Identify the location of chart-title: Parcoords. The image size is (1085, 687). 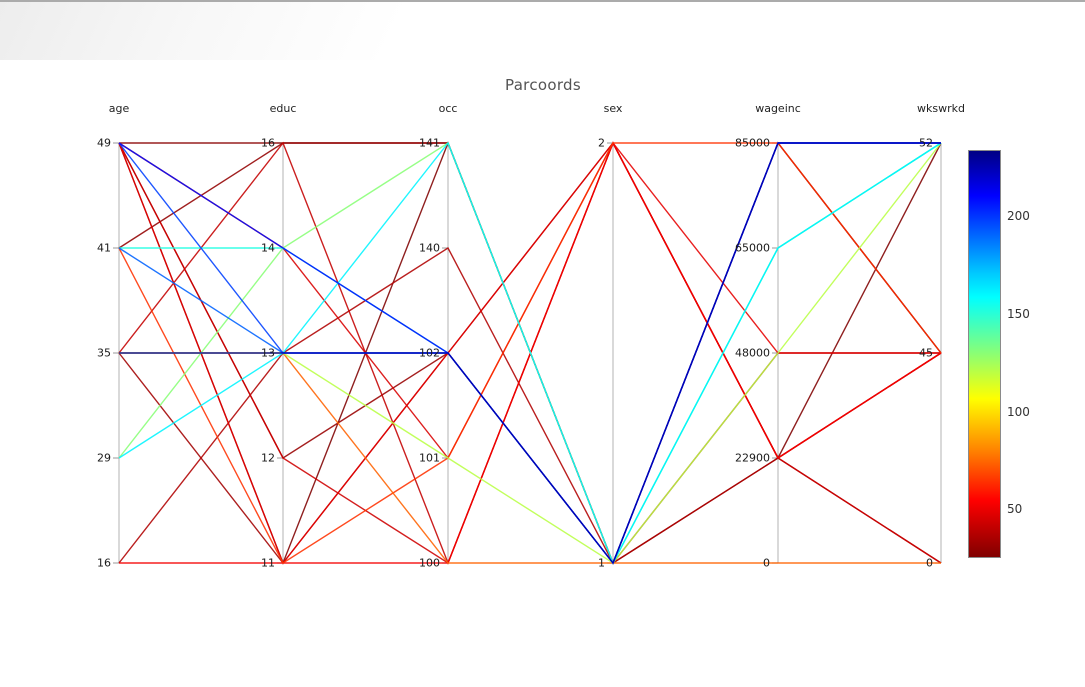
(543, 85).